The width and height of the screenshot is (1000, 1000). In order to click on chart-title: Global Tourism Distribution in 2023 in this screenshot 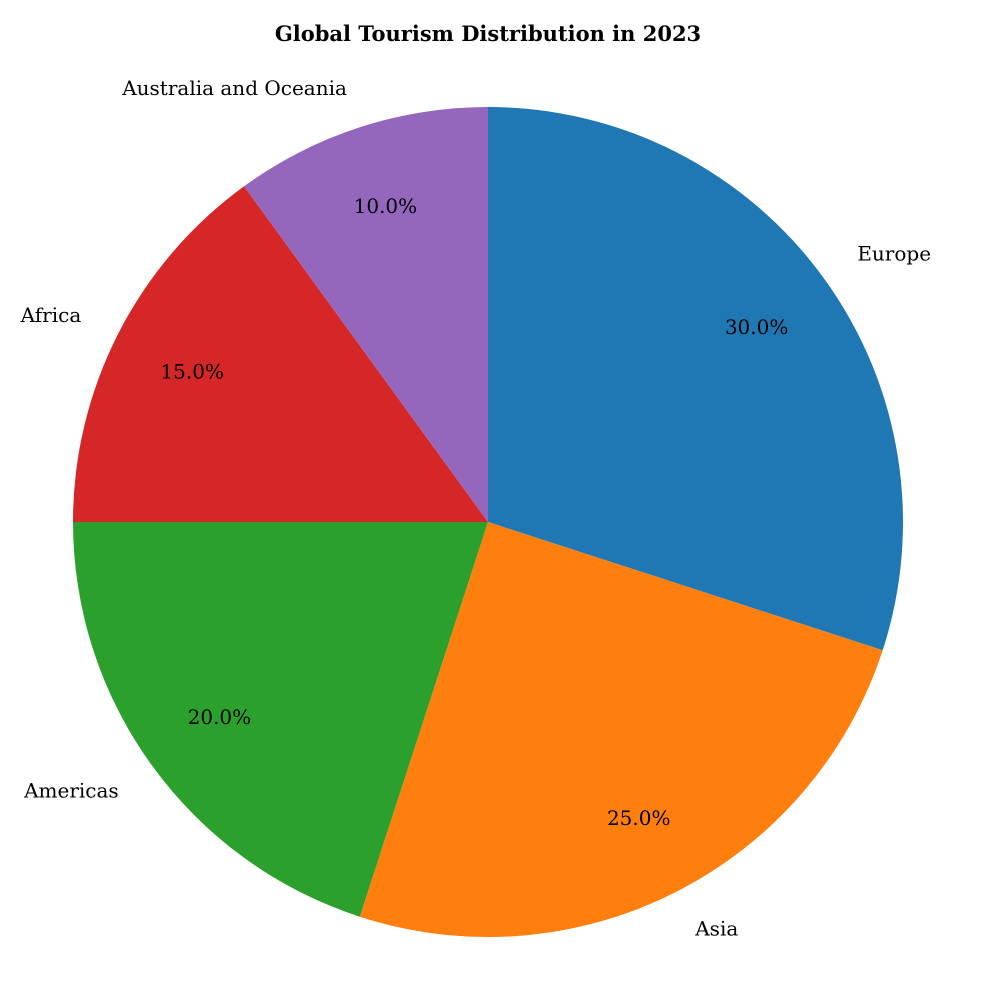, I will do `click(488, 33)`.